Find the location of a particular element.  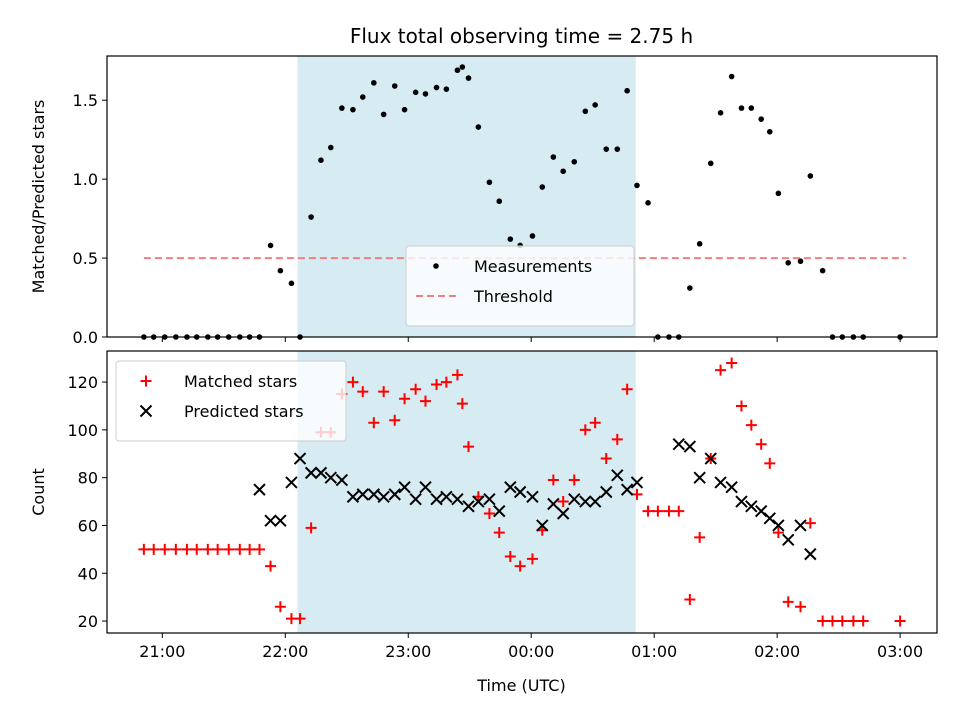

count-panel-span is located at coordinates (466, 492).